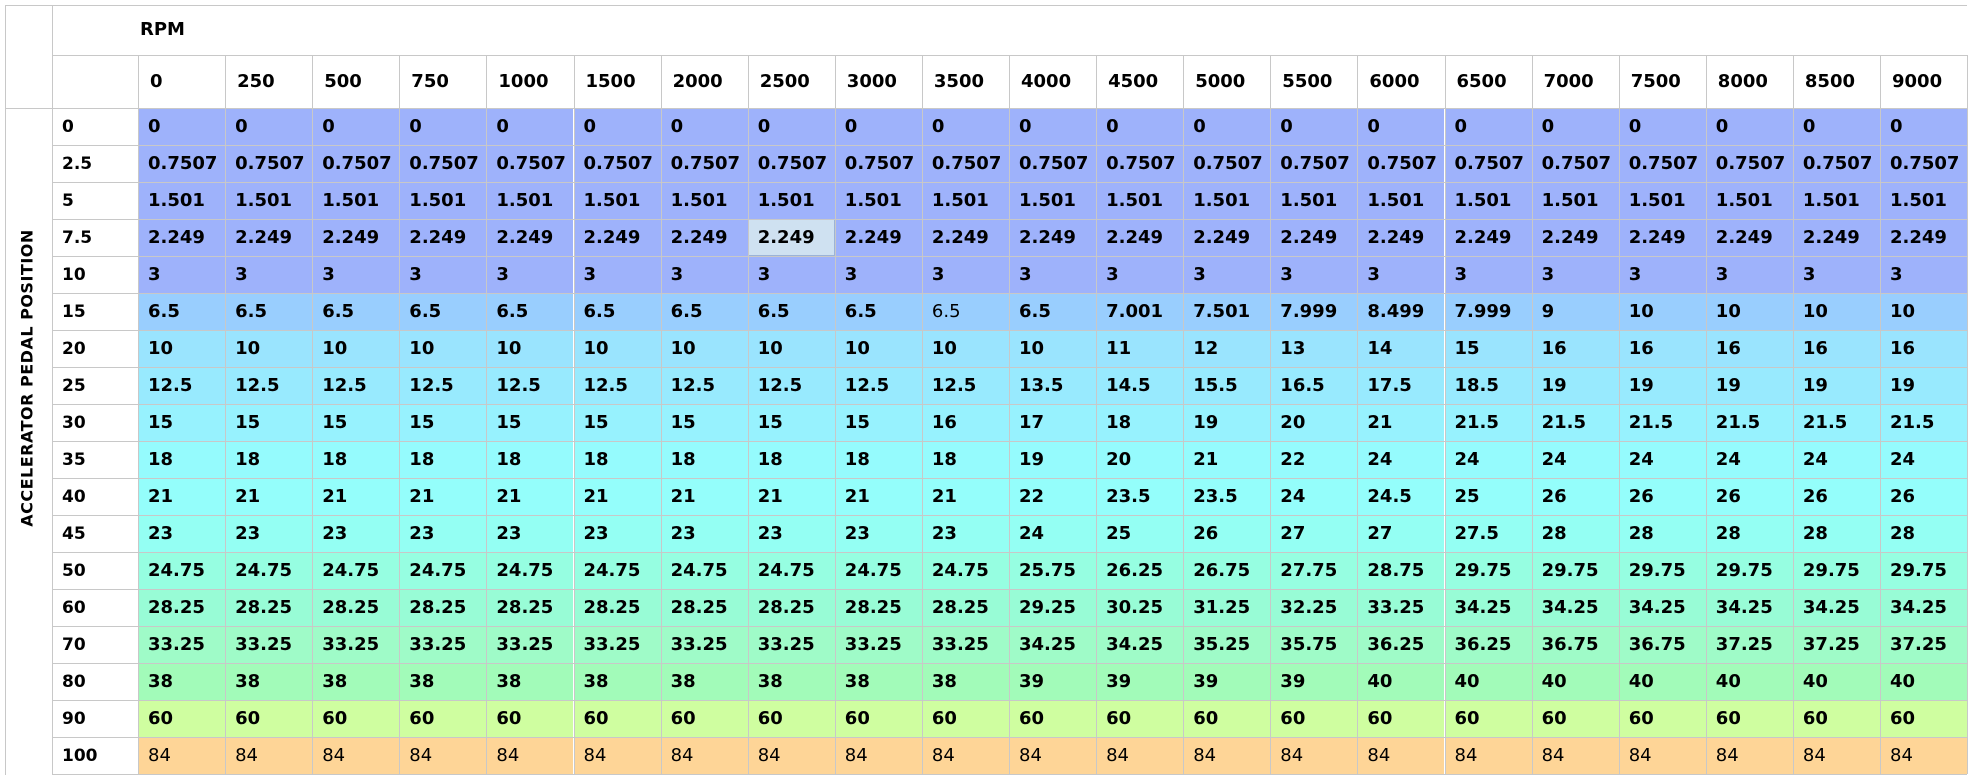  What do you see at coordinates (1227, 607) in the screenshot?
I see `table-cell: 31.25` at bounding box center [1227, 607].